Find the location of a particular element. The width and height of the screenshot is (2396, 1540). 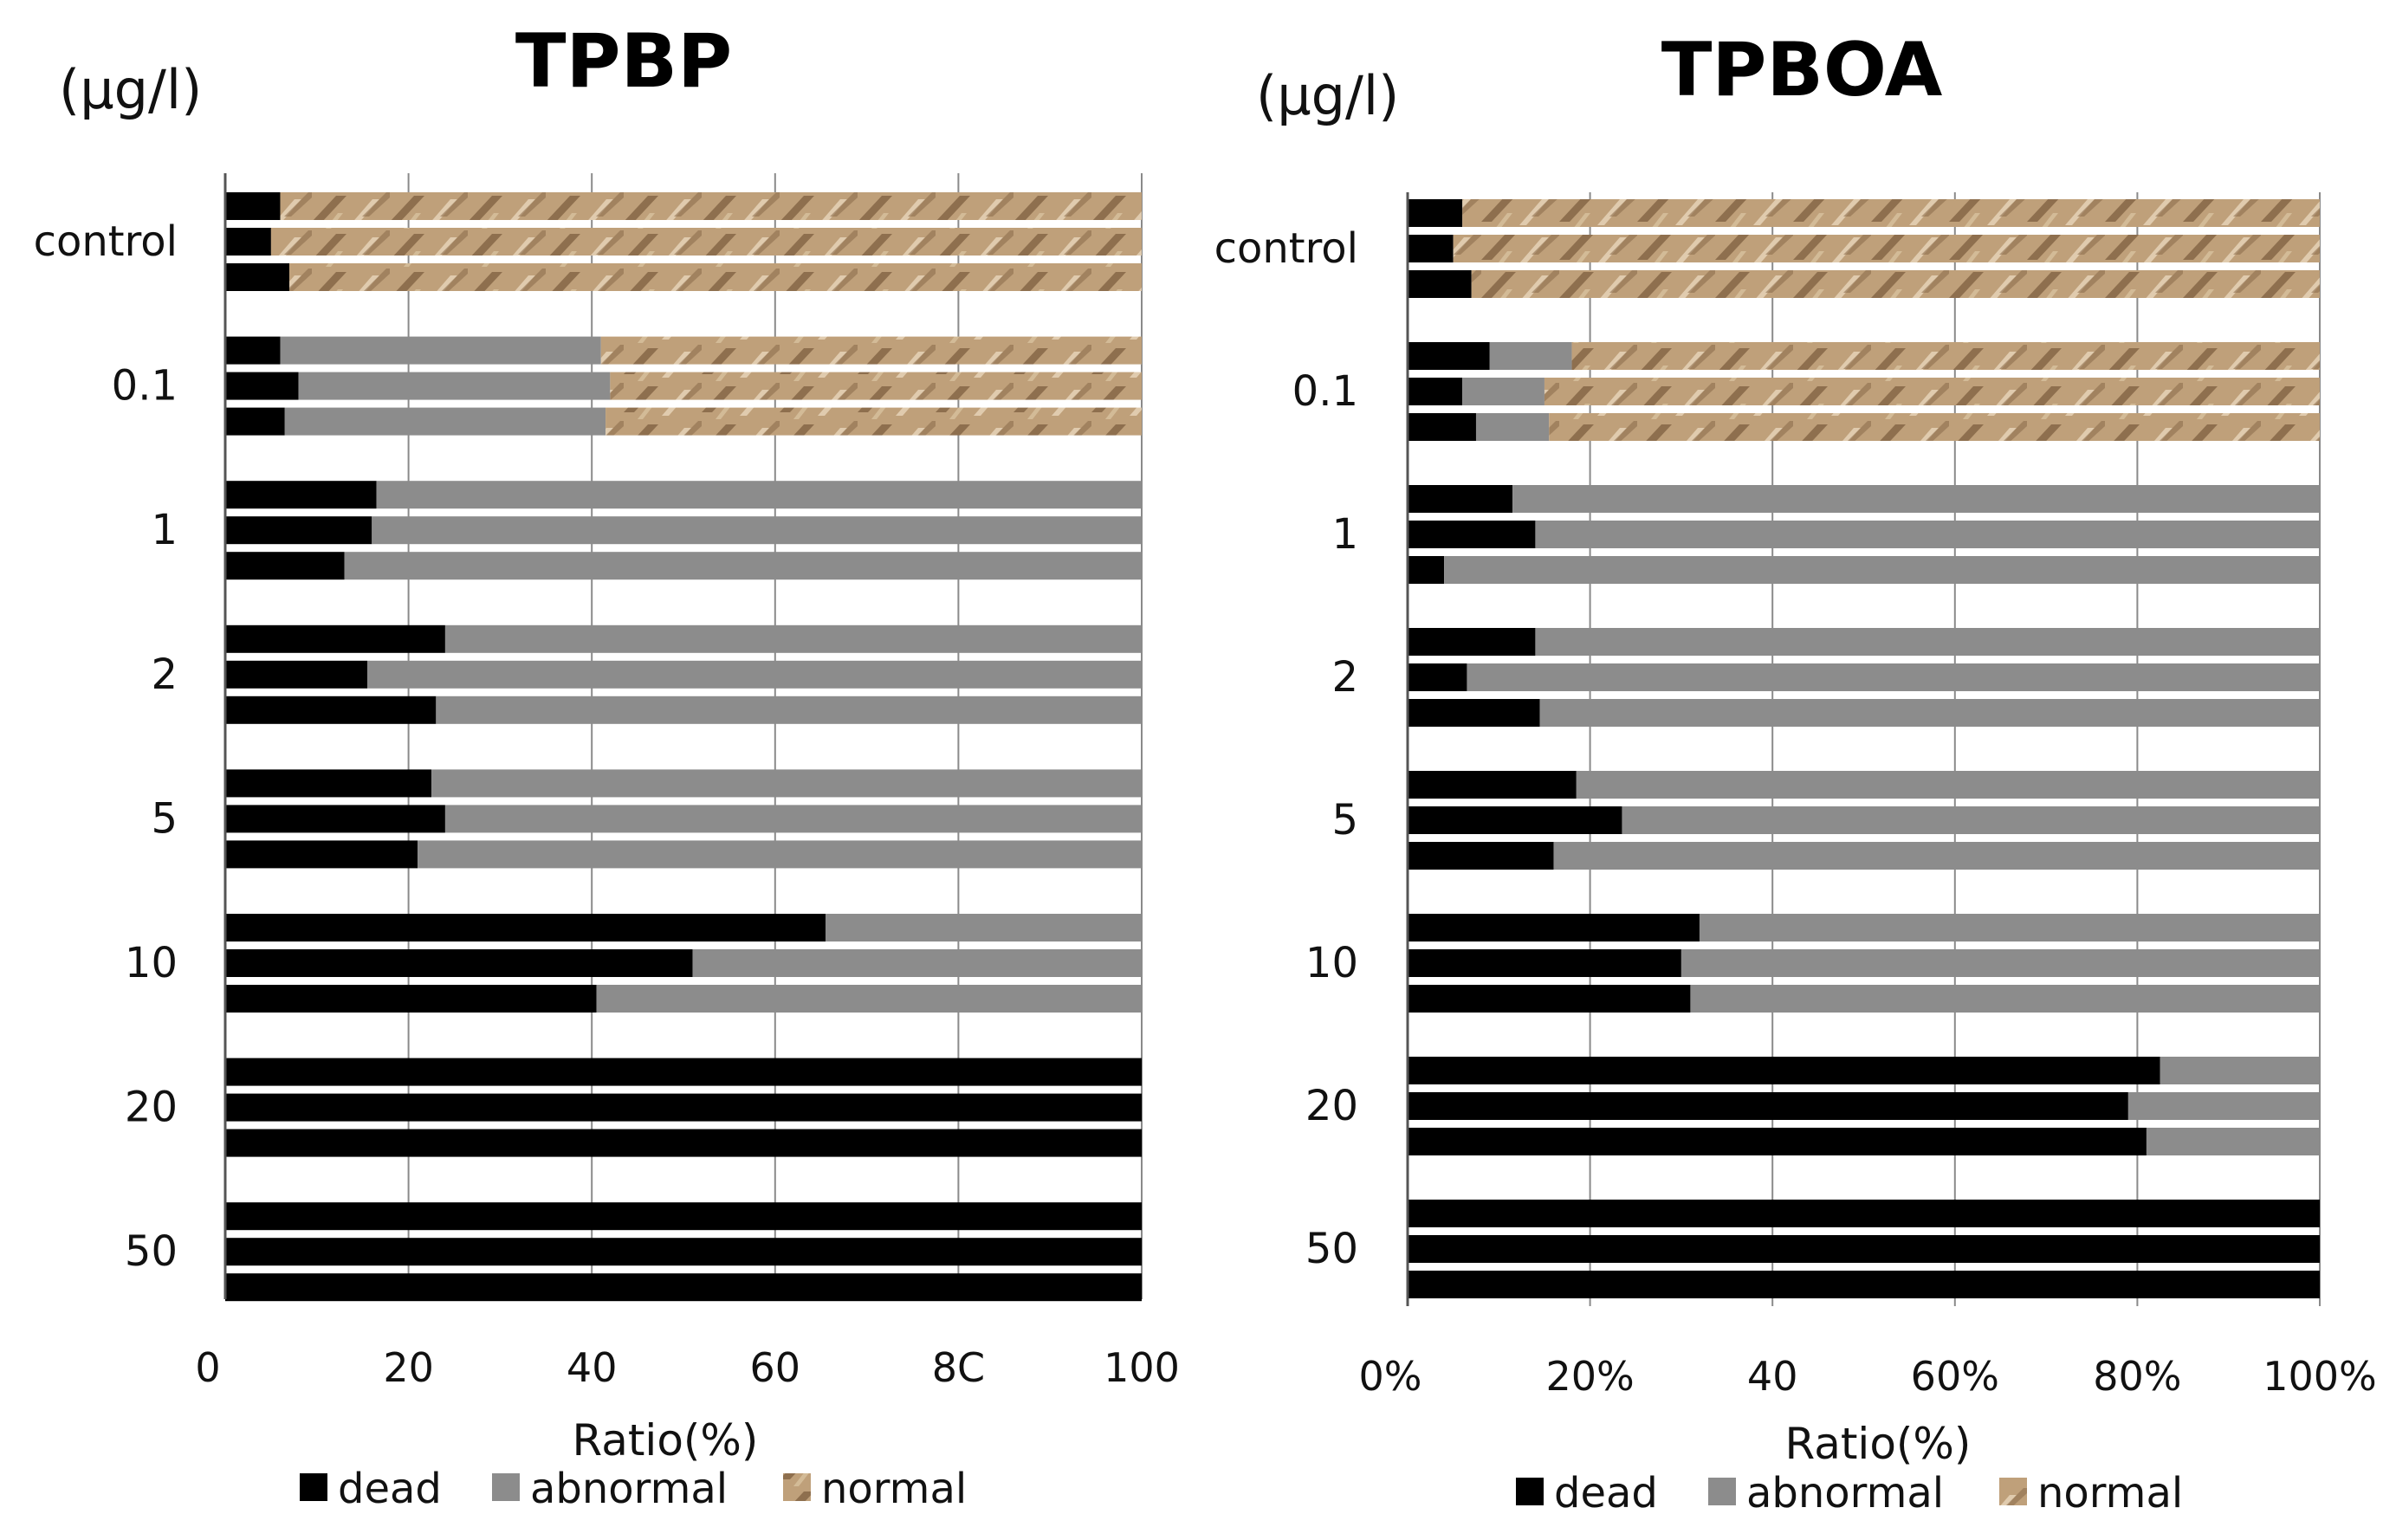

chart-title: TPBOA is located at coordinates (1802, 70).